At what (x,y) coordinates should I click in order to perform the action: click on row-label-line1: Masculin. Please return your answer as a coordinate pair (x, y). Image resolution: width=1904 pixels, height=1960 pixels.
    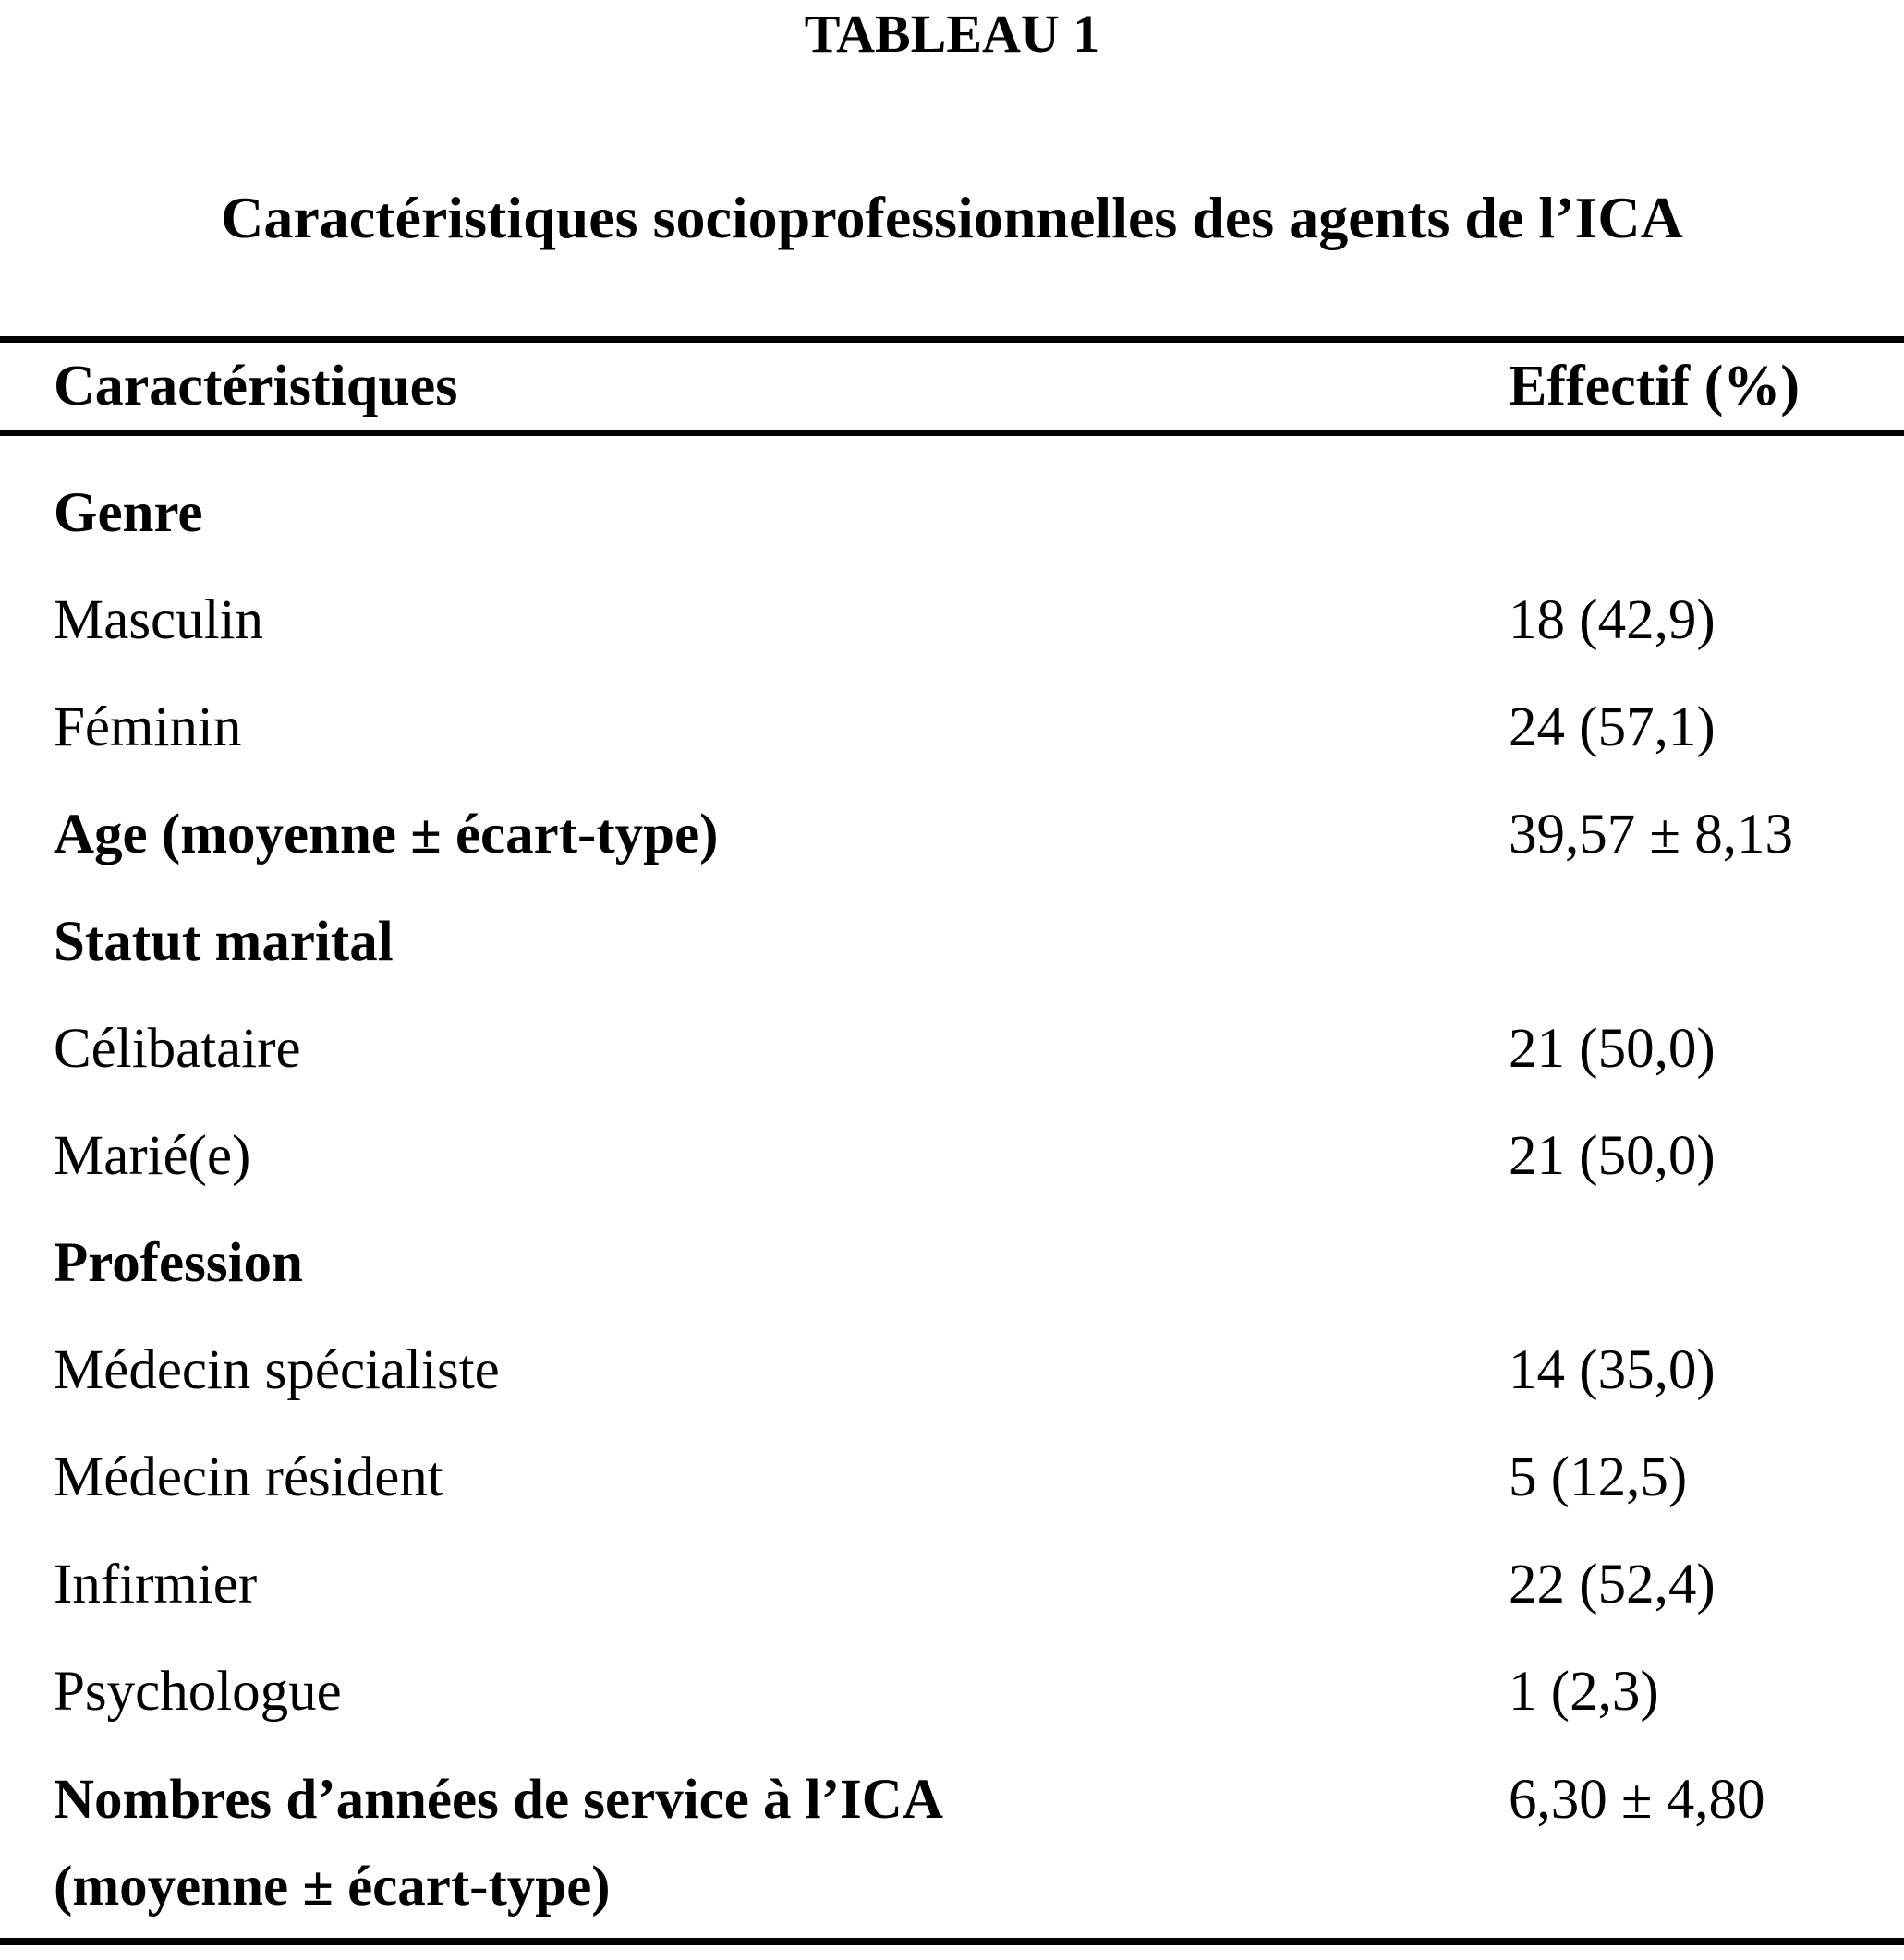
    Looking at the image, I should click on (159, 620).